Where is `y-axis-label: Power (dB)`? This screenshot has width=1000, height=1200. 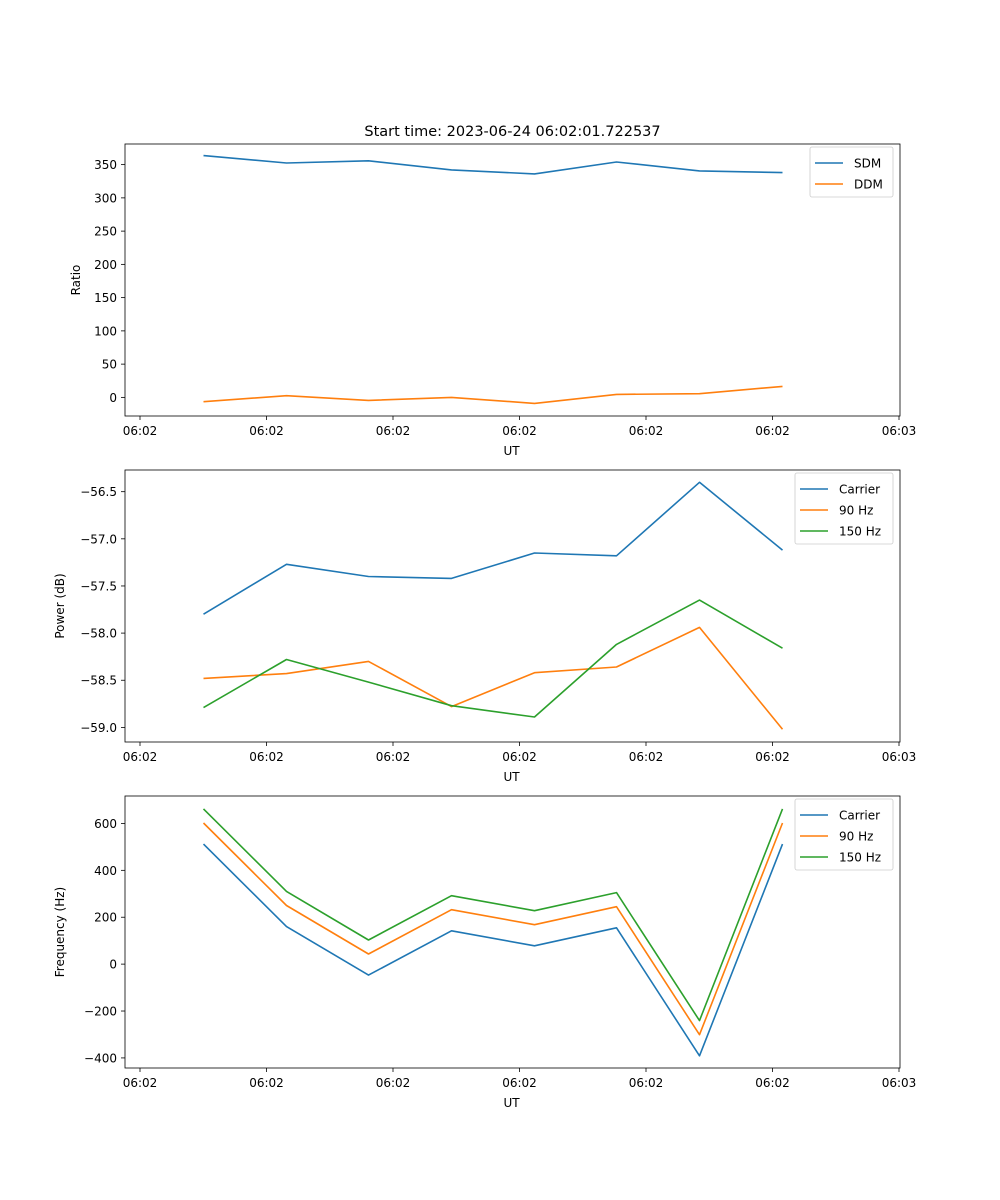
y-axis-label: Power (dB) is located at coordinates (60, 605).